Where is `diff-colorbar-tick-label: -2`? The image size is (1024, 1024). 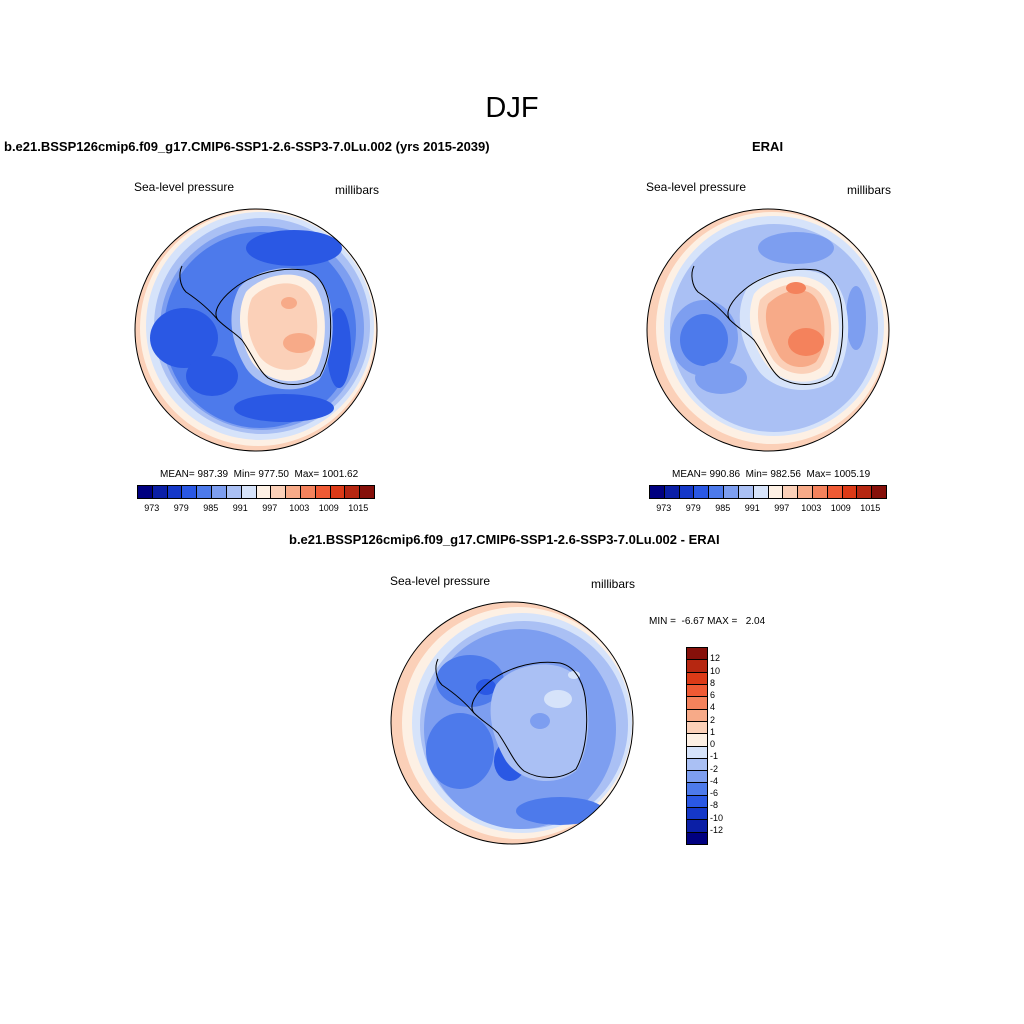 diff-colorbar-tick-label: -2 is located at coordinates (714, 768).